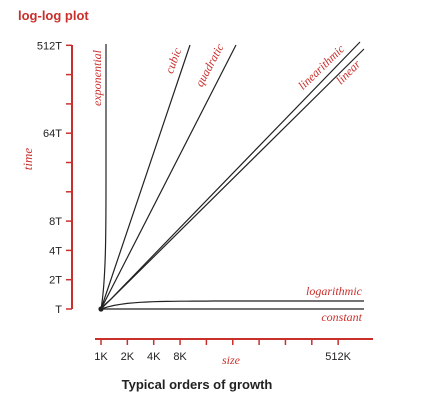 This screenshot has width=440, height=403. What do you see at coordinates (209, 65) in the screenshot?
I see `quadratic-label: quadratic` at bounding box center [209, 65].